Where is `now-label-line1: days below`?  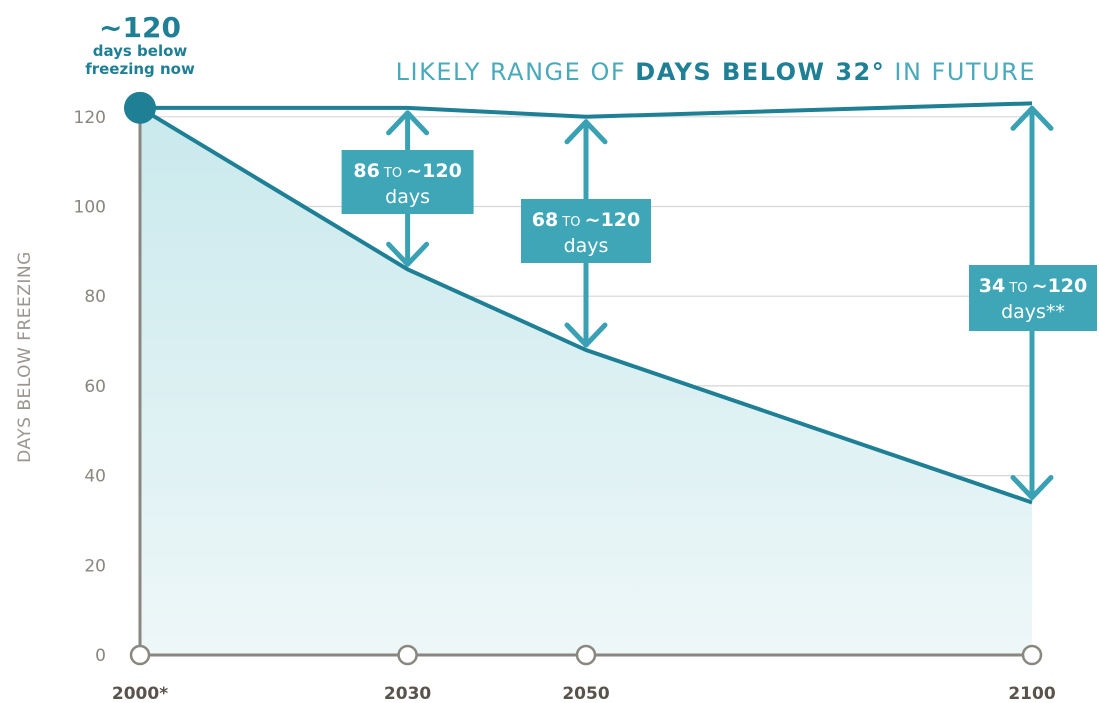 now-label-line1: days below is located at coordinates (140, 51).